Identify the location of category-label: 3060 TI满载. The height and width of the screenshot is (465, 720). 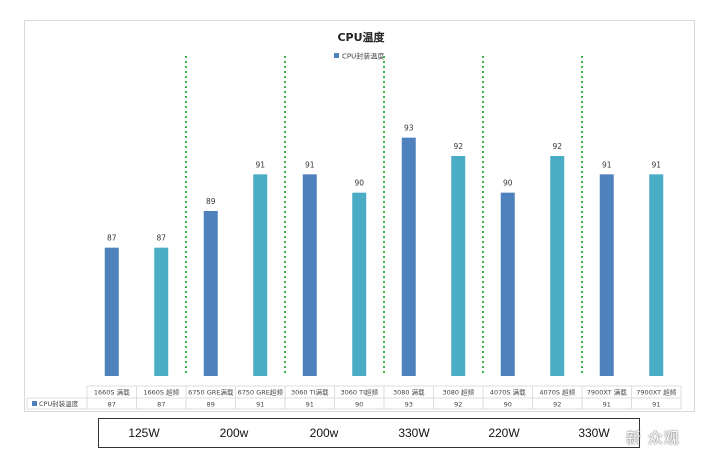
(310, 392).